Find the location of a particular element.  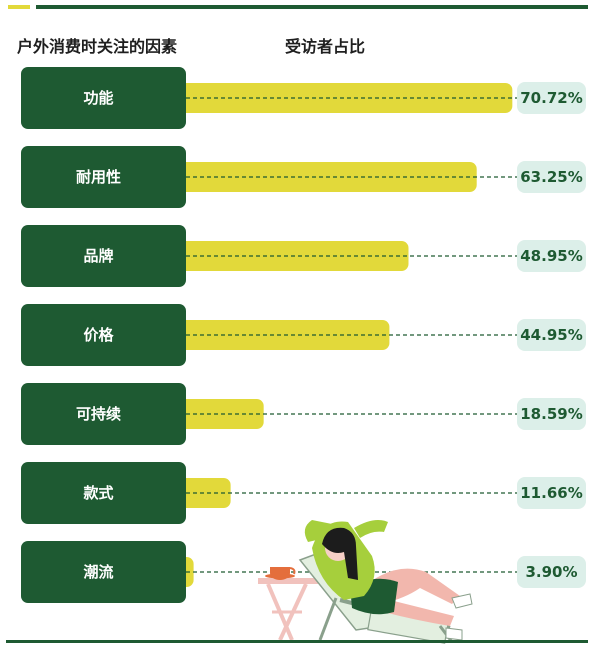

value-label-4: 18.59% is located at coordinates (551, 414).